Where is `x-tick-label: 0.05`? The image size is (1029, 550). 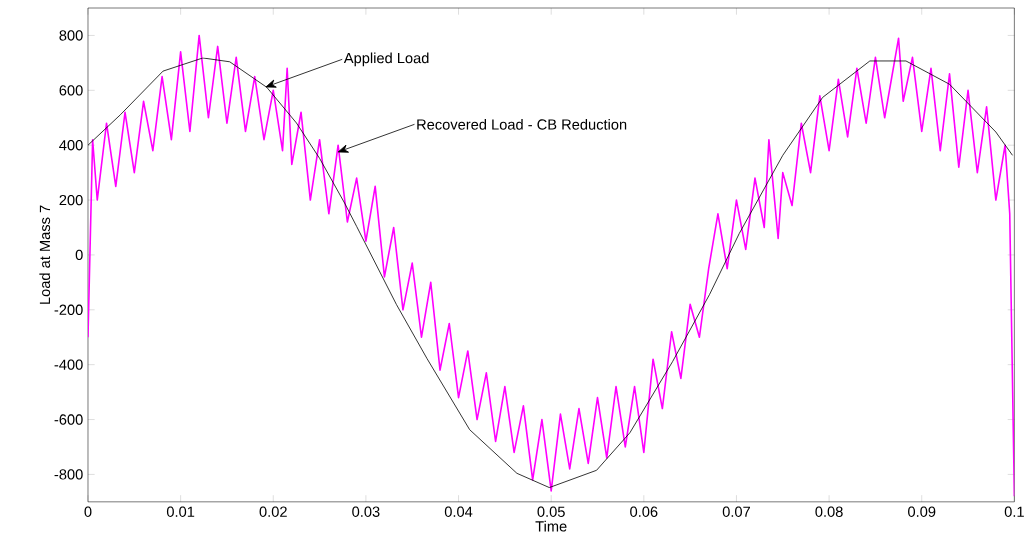
x-tick-label: 0.05 is located at coordinates (551, 512).